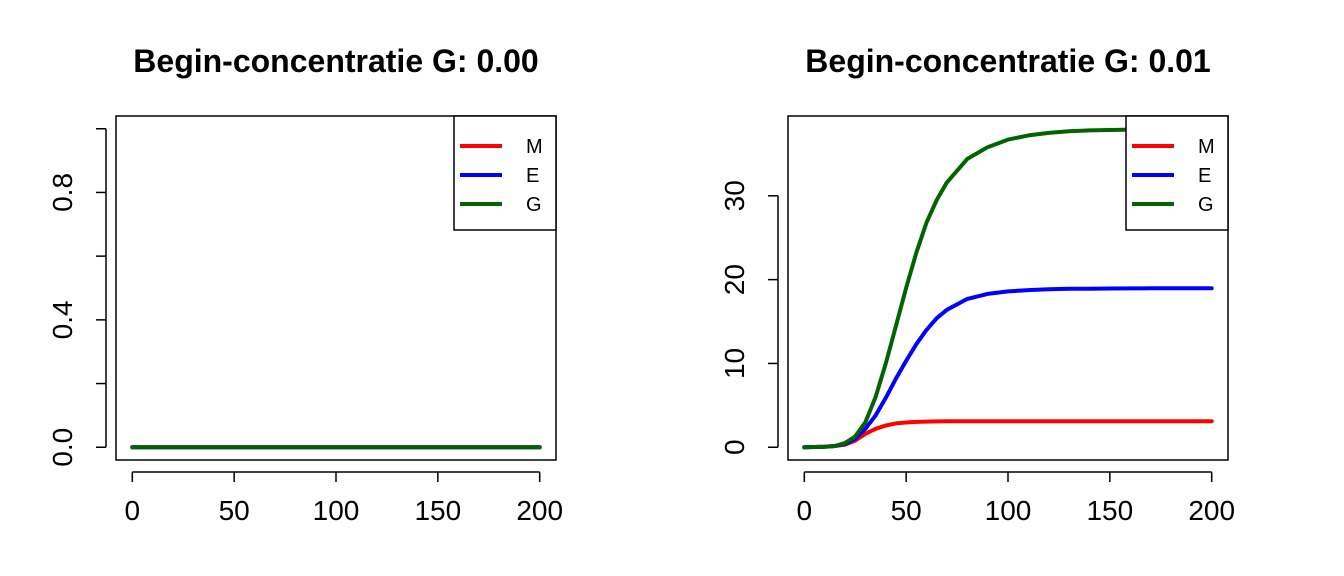 The image size is (1344, 576). Describe the element at coordinates (1008, 368) in the screenshot. I see `series-line-e-right` at that location.